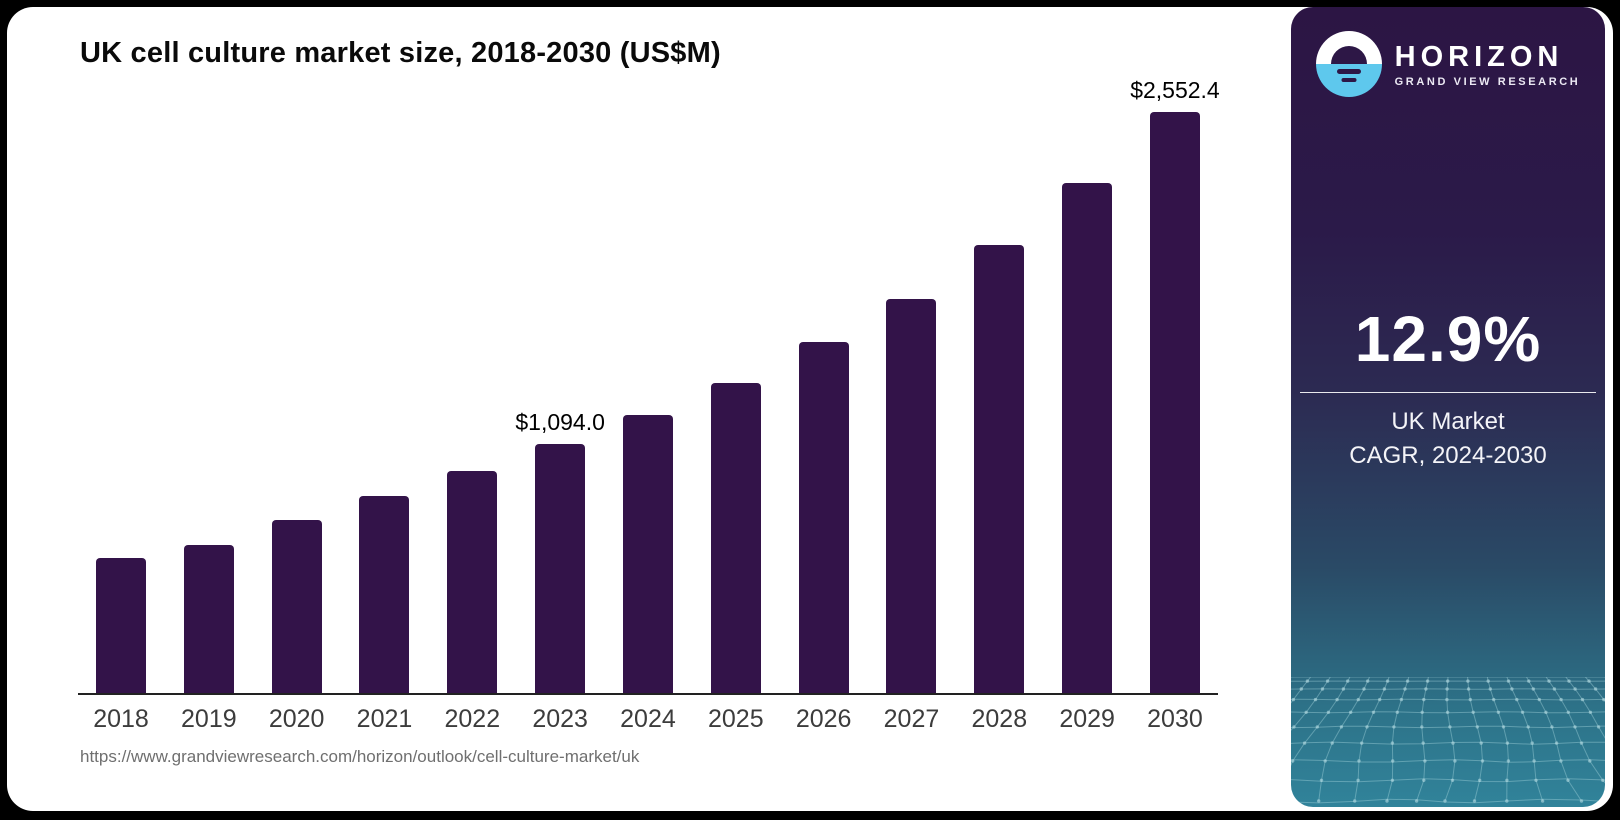 The image size is (1620, 820). Describe the element at coordinates (1448, 387) in the screenshot. I see `cagr-stat-block: 12.9% UK Market CAGR, 2024-2030` at that location.